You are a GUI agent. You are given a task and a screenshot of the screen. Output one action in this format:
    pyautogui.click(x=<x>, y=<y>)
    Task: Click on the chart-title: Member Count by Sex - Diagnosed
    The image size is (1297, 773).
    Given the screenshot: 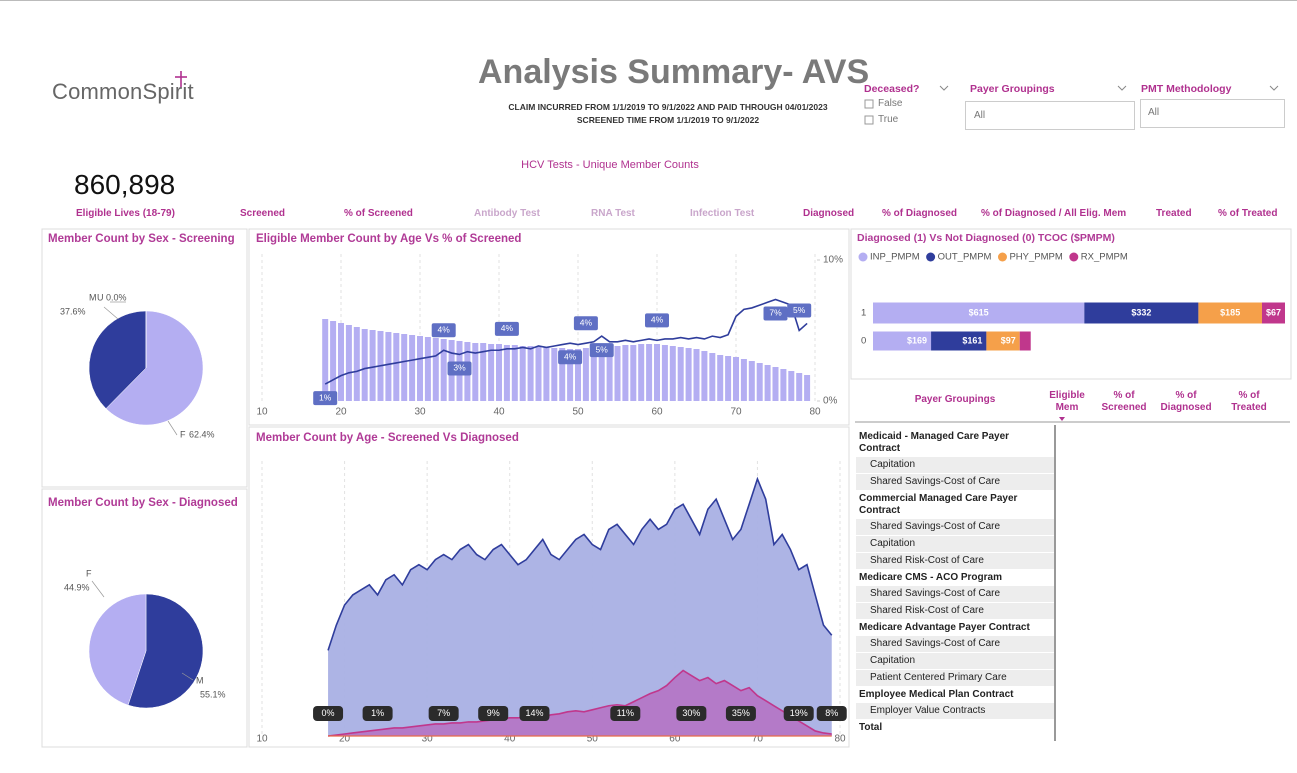 What is the action you would take?
    pyautogui.click(x=143, y=503)
    